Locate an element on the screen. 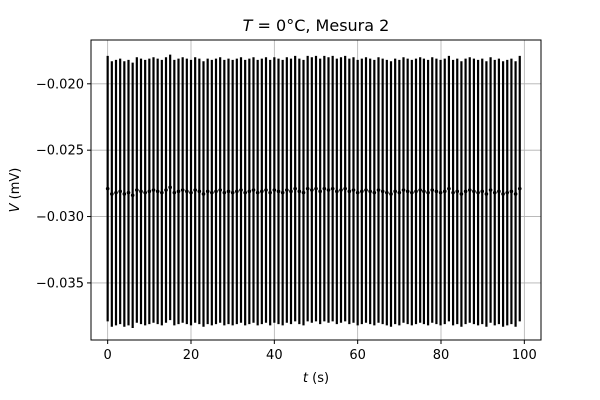 This screenshot has width=600, height=400. y-tick-label: −0.030 is located at coordinates (60, 217).